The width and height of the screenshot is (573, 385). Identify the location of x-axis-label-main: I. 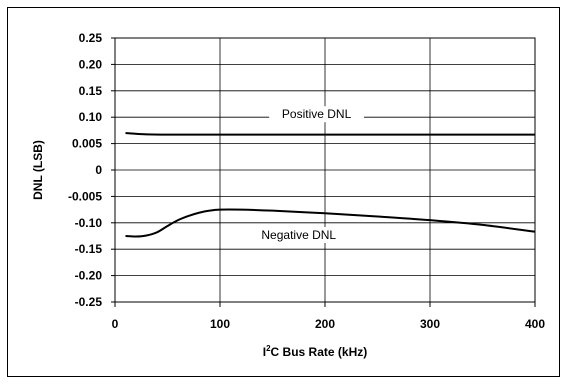
(264, 352).